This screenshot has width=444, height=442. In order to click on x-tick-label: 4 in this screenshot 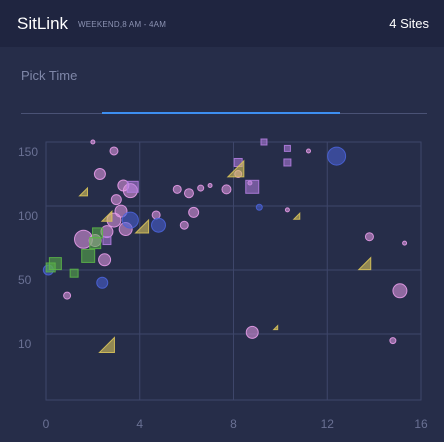, I will do `click(139, 424)`.